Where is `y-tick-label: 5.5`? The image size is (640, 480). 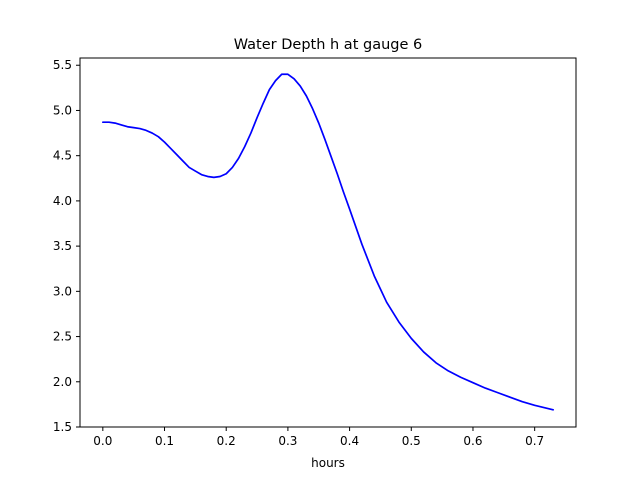 y-tick-label: 5.5 is located at coordinates (62, 65).